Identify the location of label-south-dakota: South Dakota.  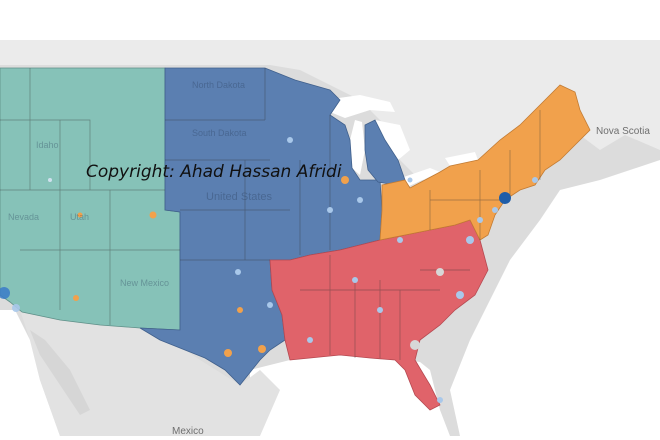
(219, 133).